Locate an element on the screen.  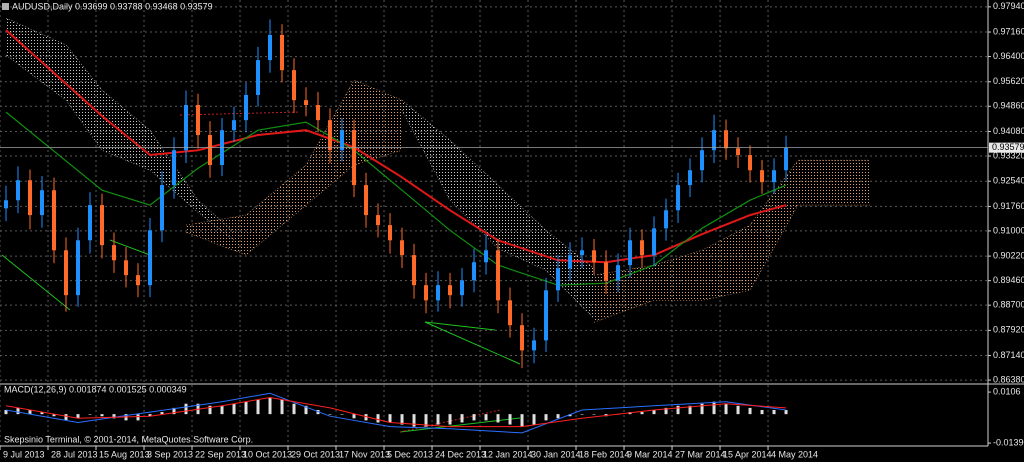
x-tick-label: 3 Sep 2013 is located at coordinates (170, 454).